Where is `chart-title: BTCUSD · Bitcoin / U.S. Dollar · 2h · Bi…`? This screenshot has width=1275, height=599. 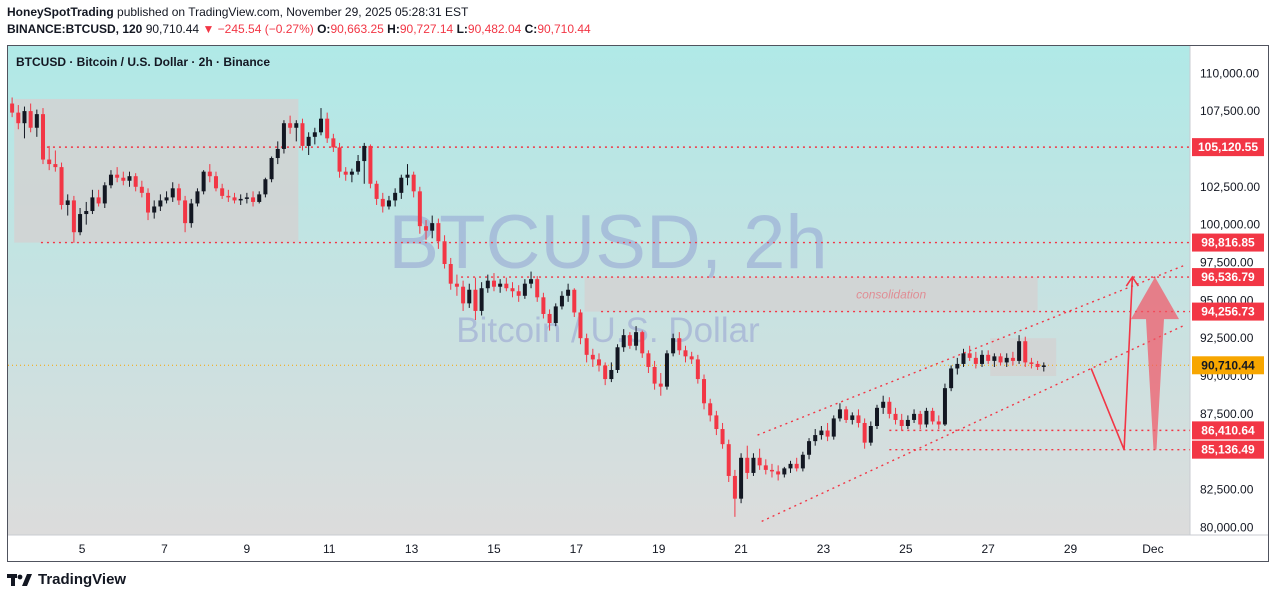 chart-title: BTCUSD · Bitcoin / U.S. Dollar · 2h · Bi… is located at coordinates (143, 62).